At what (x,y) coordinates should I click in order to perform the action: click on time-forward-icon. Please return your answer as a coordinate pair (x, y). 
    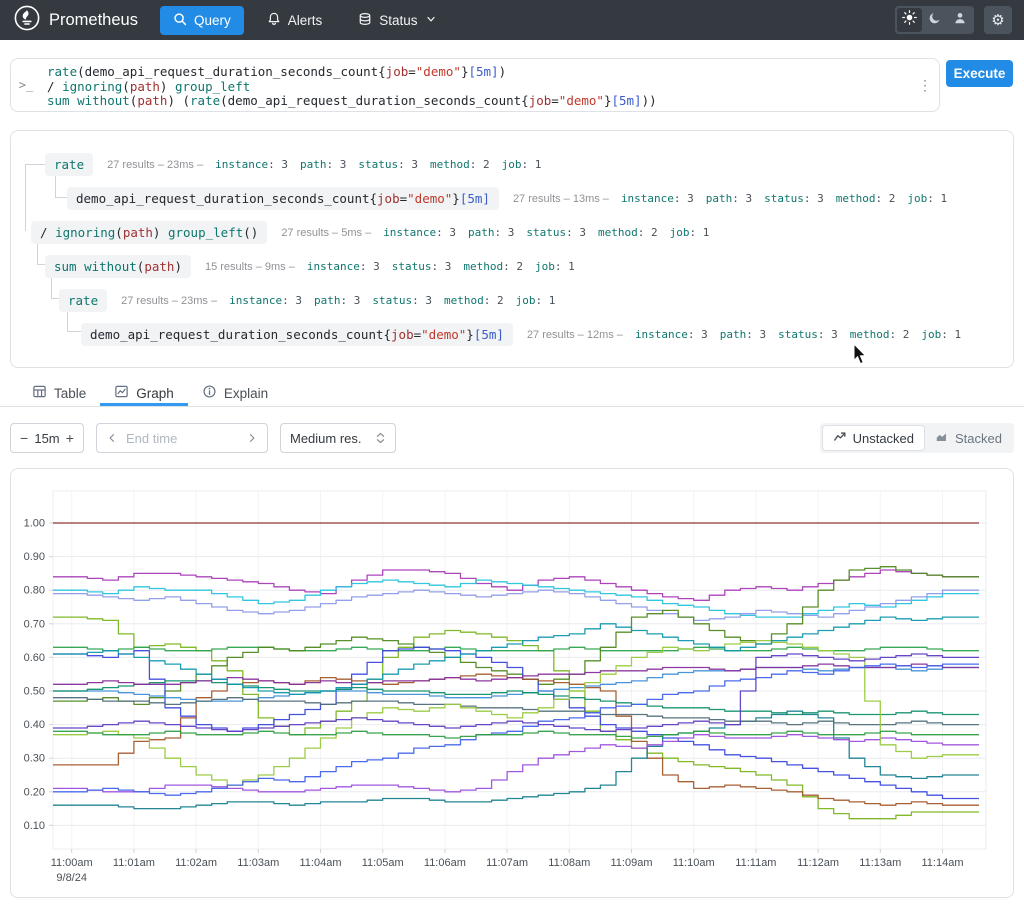
    Looking at the image, I should click on (252, 438).